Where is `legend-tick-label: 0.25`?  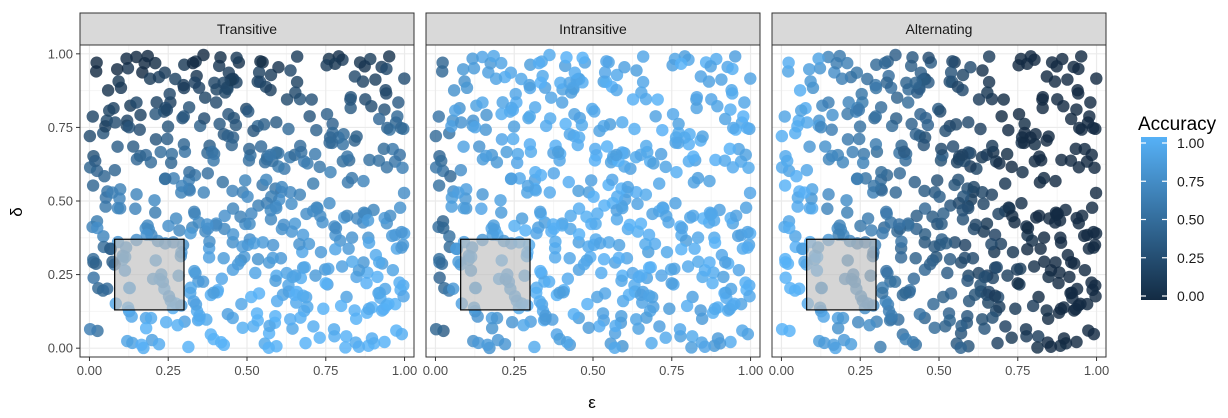 legend-tick-label: 0.25 is located at coordinates (1190, 258).